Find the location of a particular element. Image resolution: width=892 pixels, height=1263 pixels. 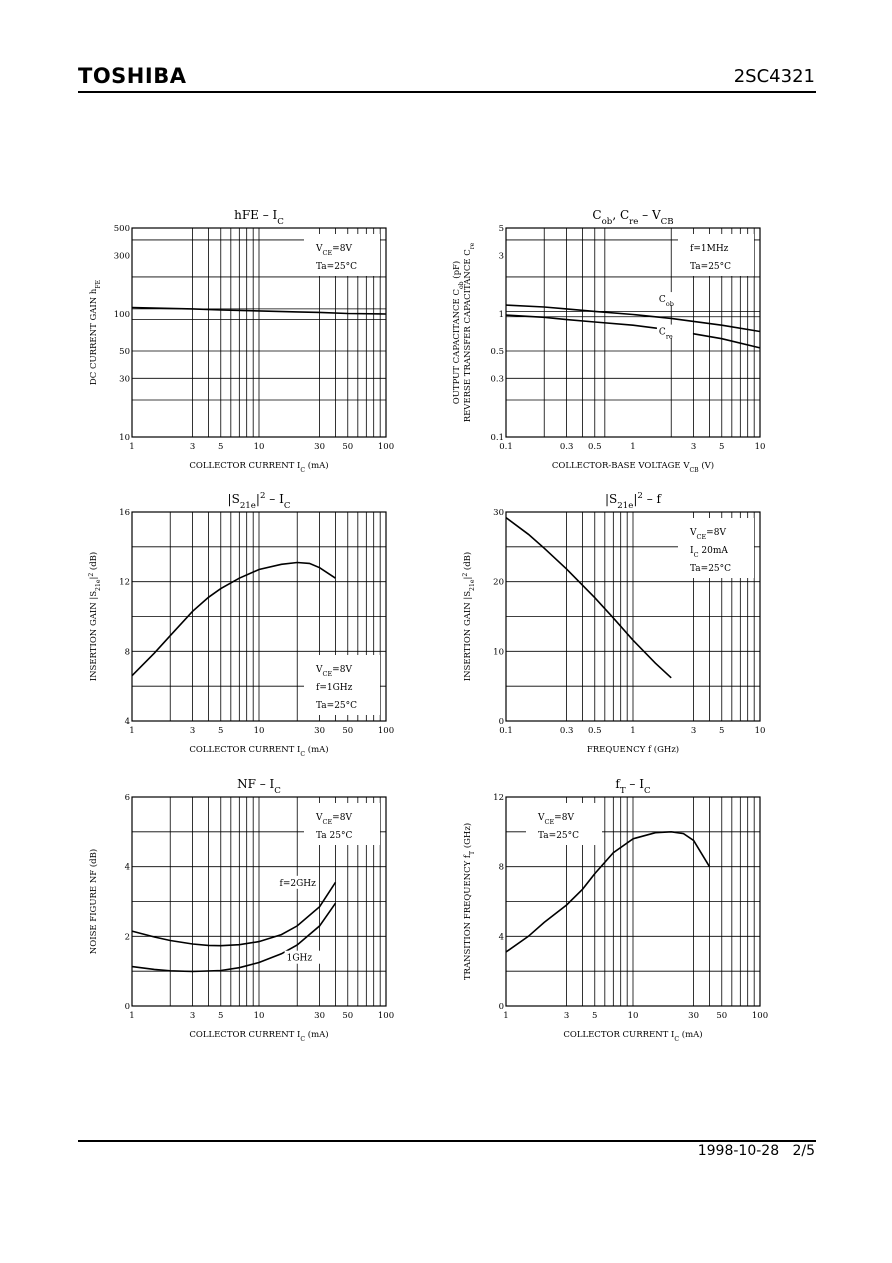

series-label: Cob is located at coordinates (666, 301).